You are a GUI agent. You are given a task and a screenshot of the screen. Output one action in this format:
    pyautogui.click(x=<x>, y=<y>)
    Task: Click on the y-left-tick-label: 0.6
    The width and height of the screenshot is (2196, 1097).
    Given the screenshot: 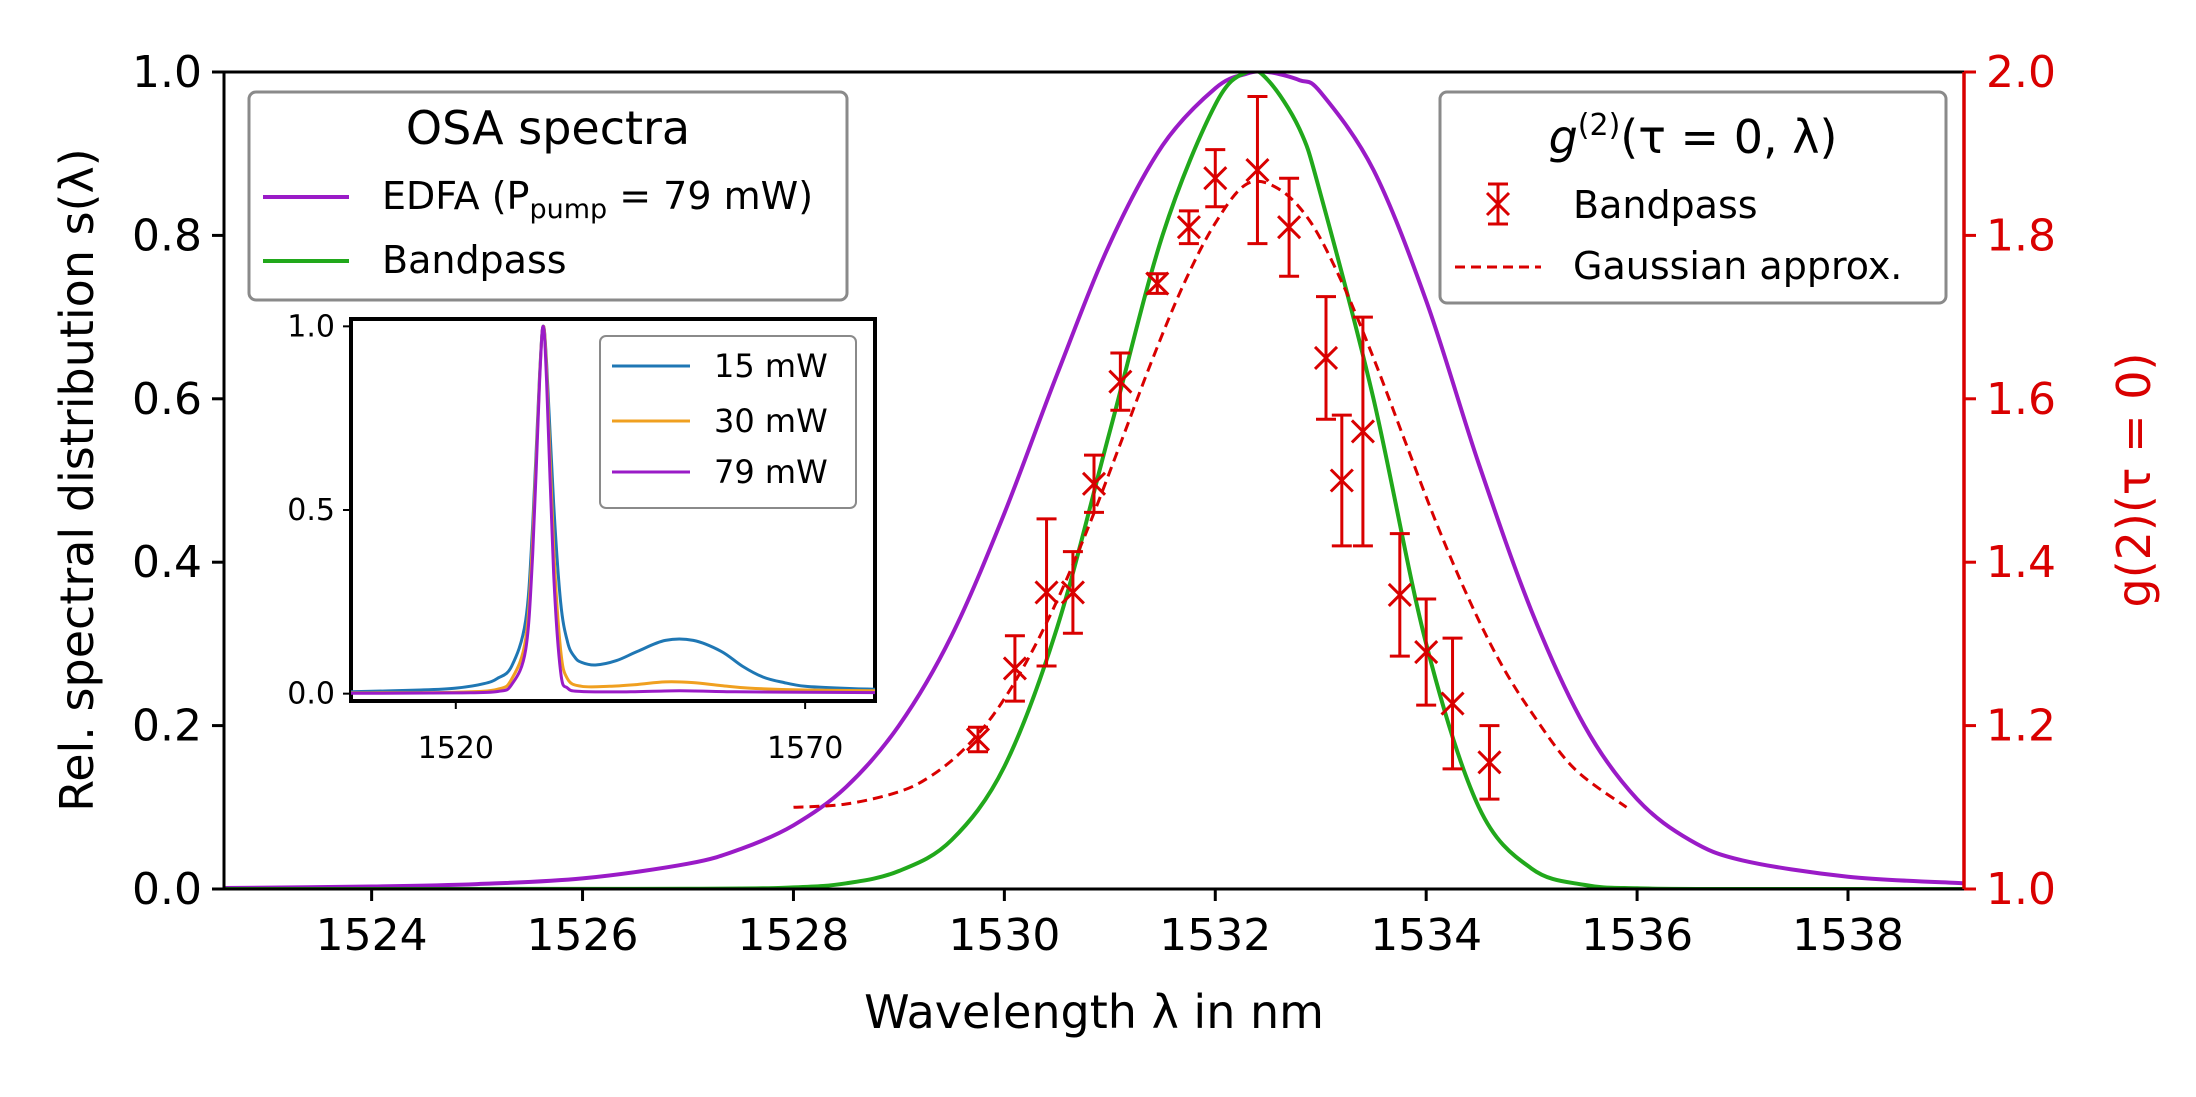 What is the action you would take?
    pyautogui.click(x=167, y=399)
    